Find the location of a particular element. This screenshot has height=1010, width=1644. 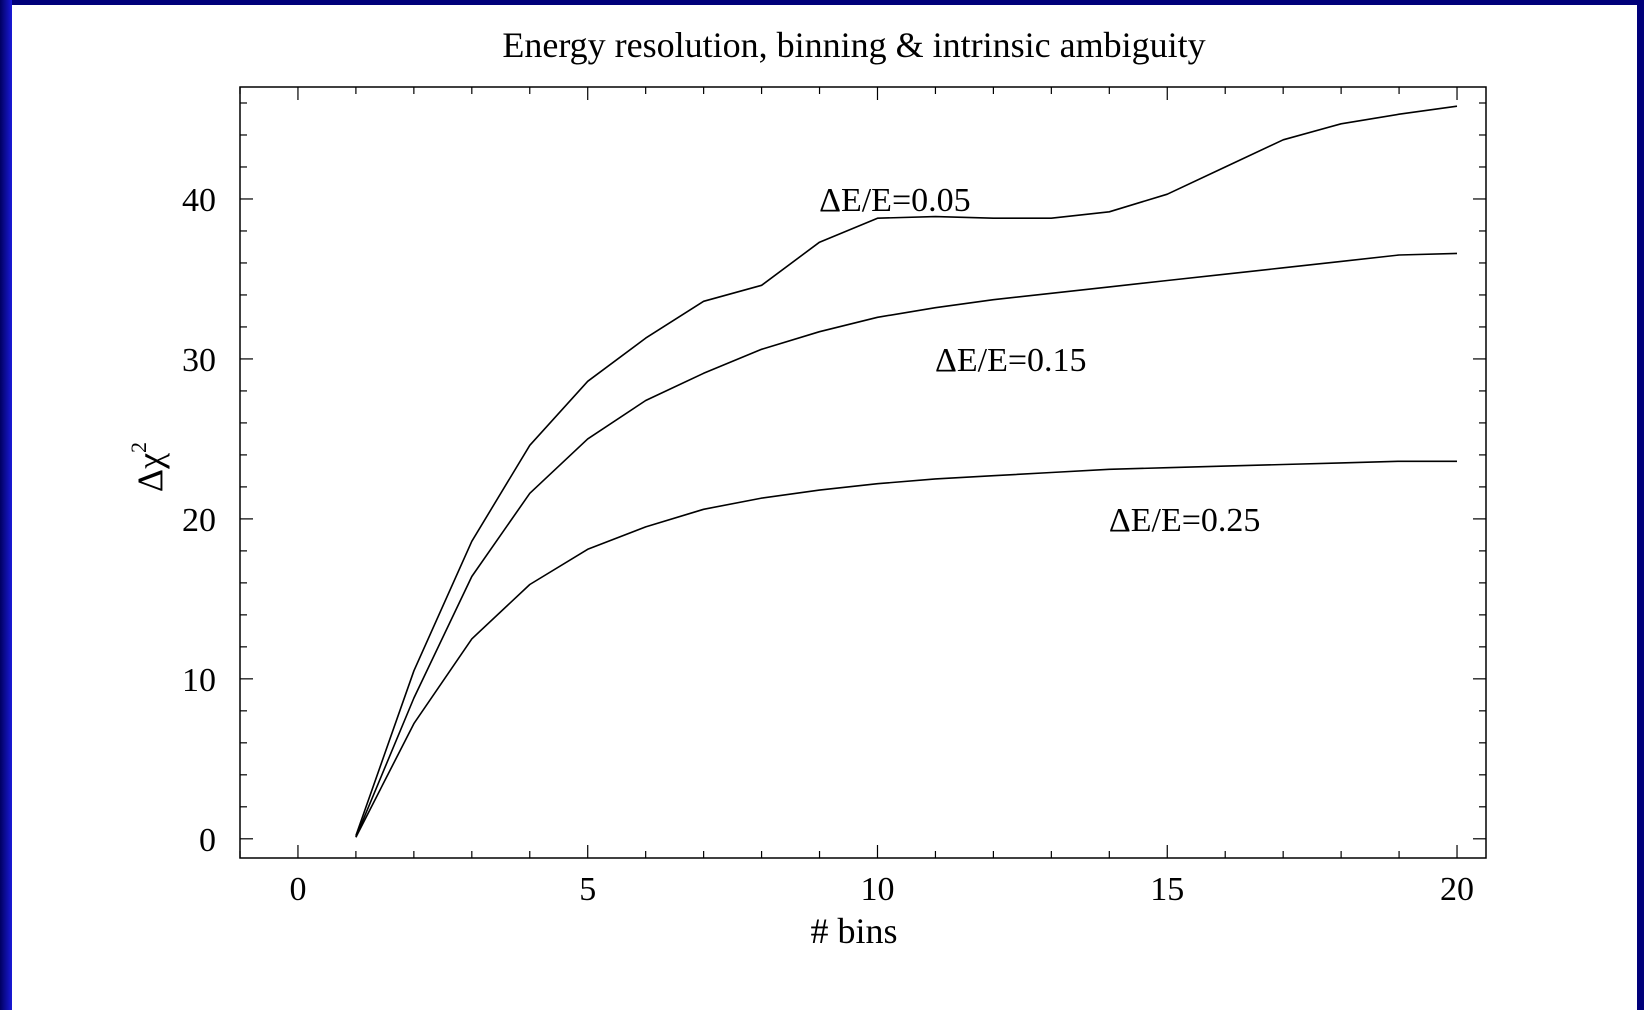

x-tick-label: 5 is located at coordinates (587, 889).